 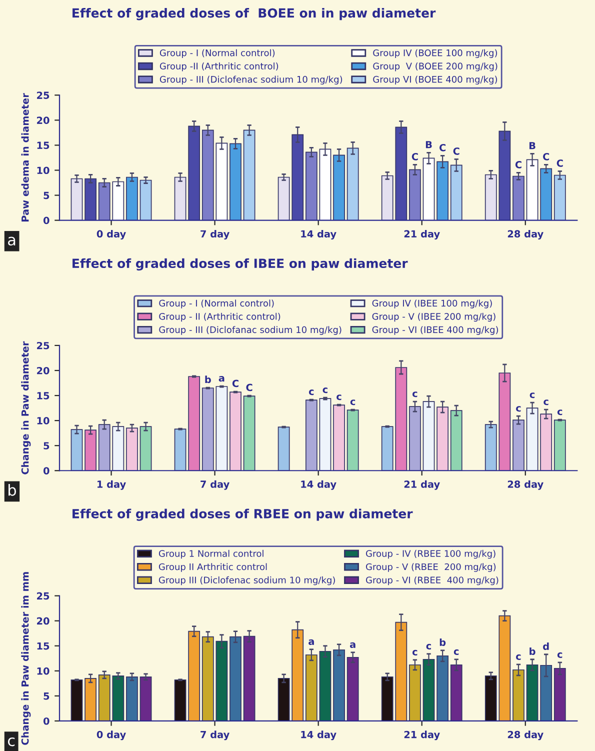 What do you see at coordinates (242, 514) in the screenshot?
I see `chart-title: Effect of graded doses of RBEE on paw diameter` at bounding box center [242, 514].